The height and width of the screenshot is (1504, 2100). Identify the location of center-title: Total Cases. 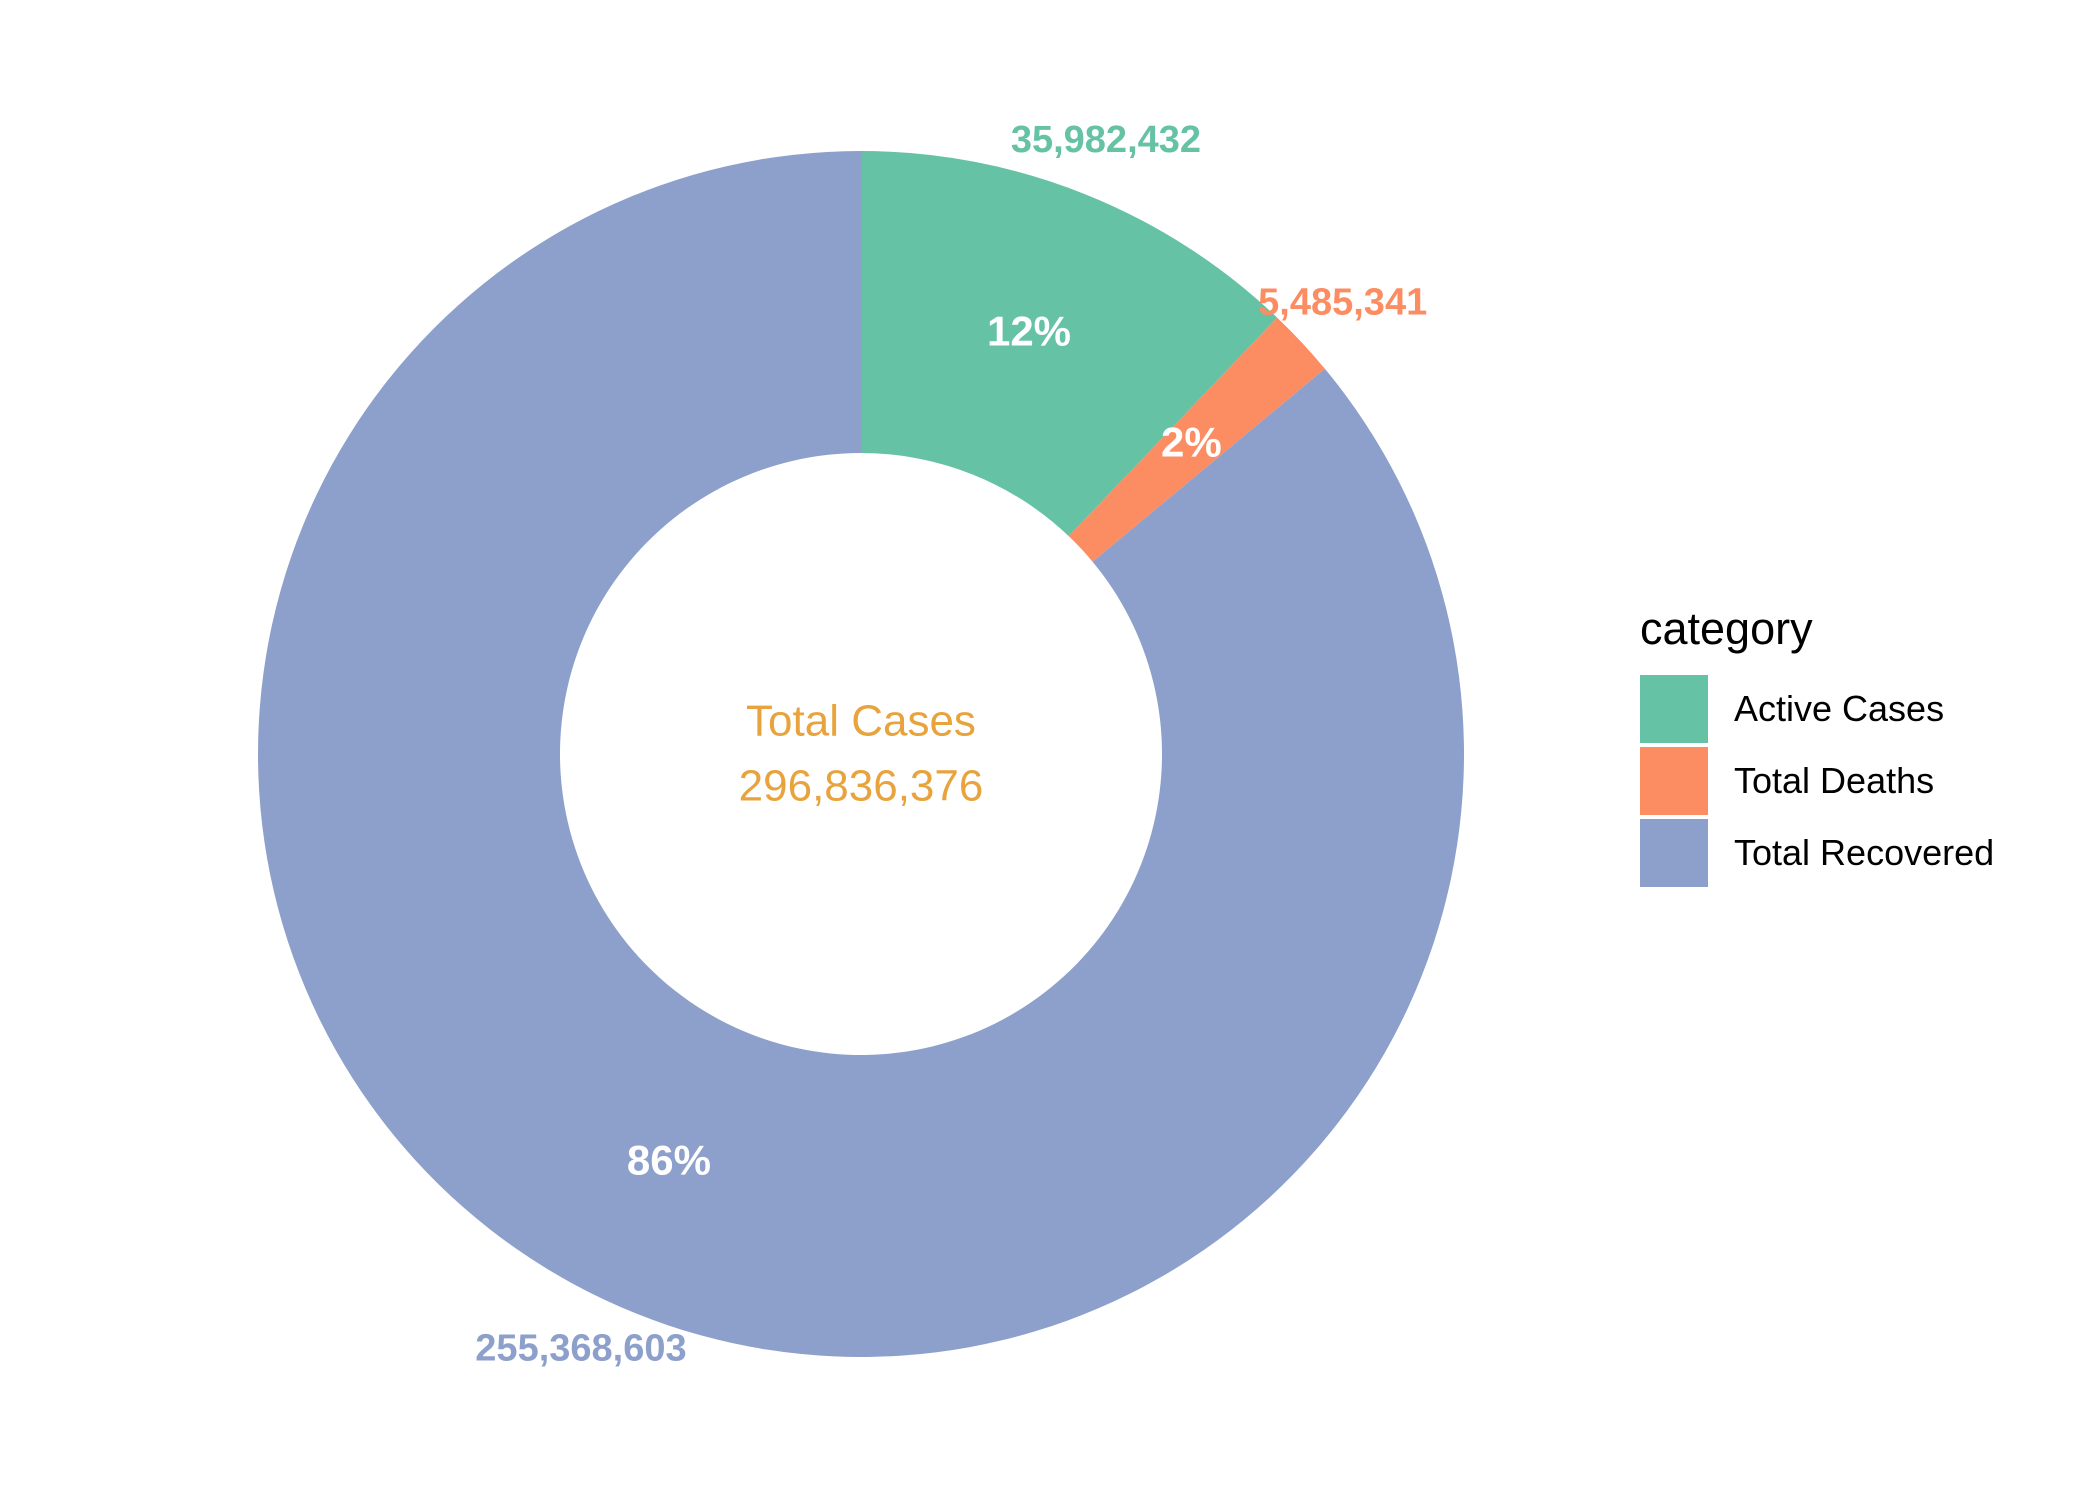
(861, 721).